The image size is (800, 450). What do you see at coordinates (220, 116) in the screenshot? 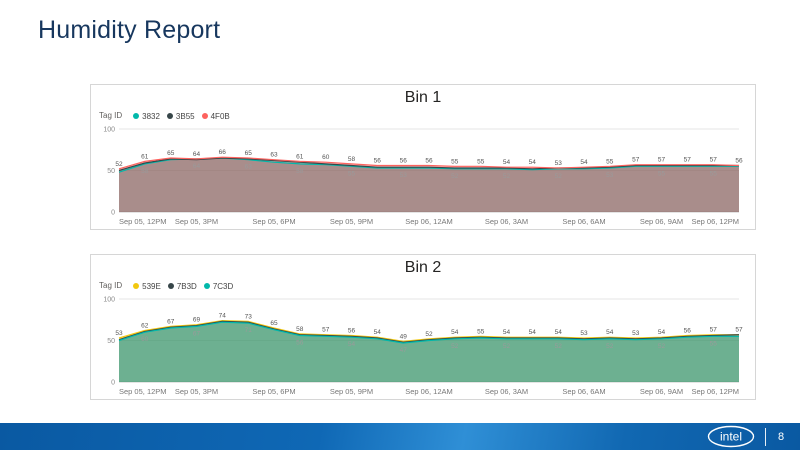
I see `legend-label: 4F0B` at bounding box center [220, 116].